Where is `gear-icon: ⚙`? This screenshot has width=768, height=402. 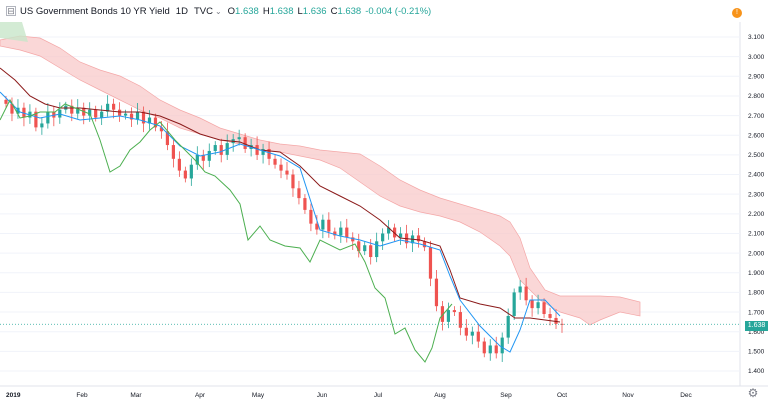
gear-icon: ⚙ is located at coordinates (753, 393).